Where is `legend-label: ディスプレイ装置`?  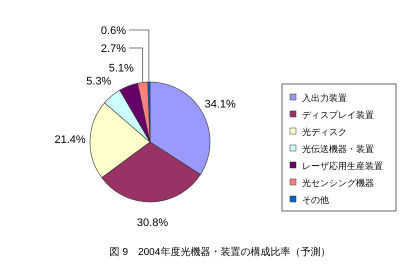 legend-label: ディスプレイ装置 is located at coordinates (338, 115).